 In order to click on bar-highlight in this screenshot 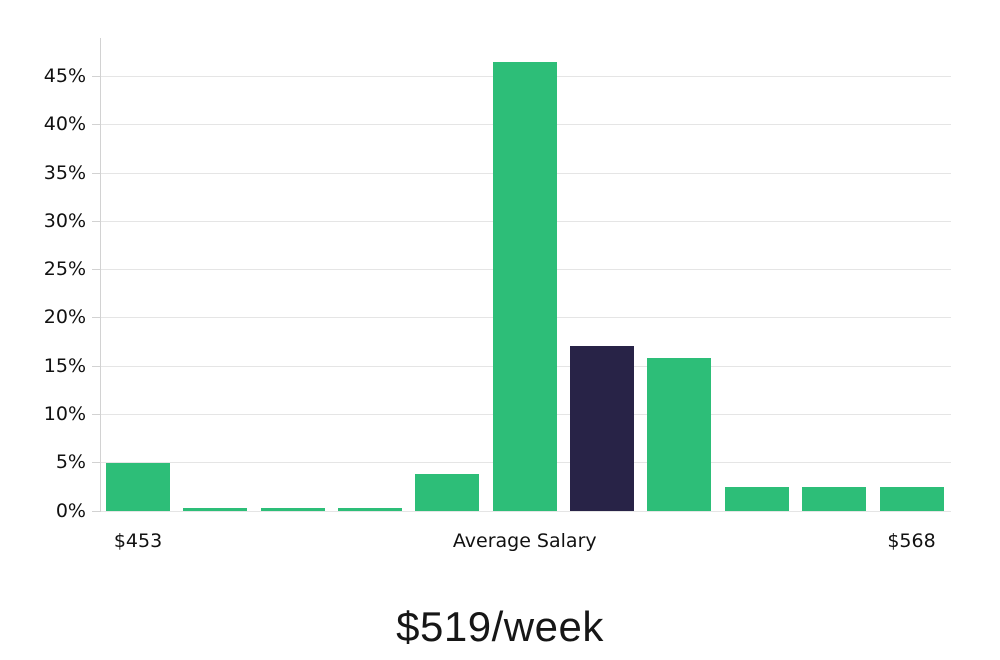, I will do `click(602, 428)`.